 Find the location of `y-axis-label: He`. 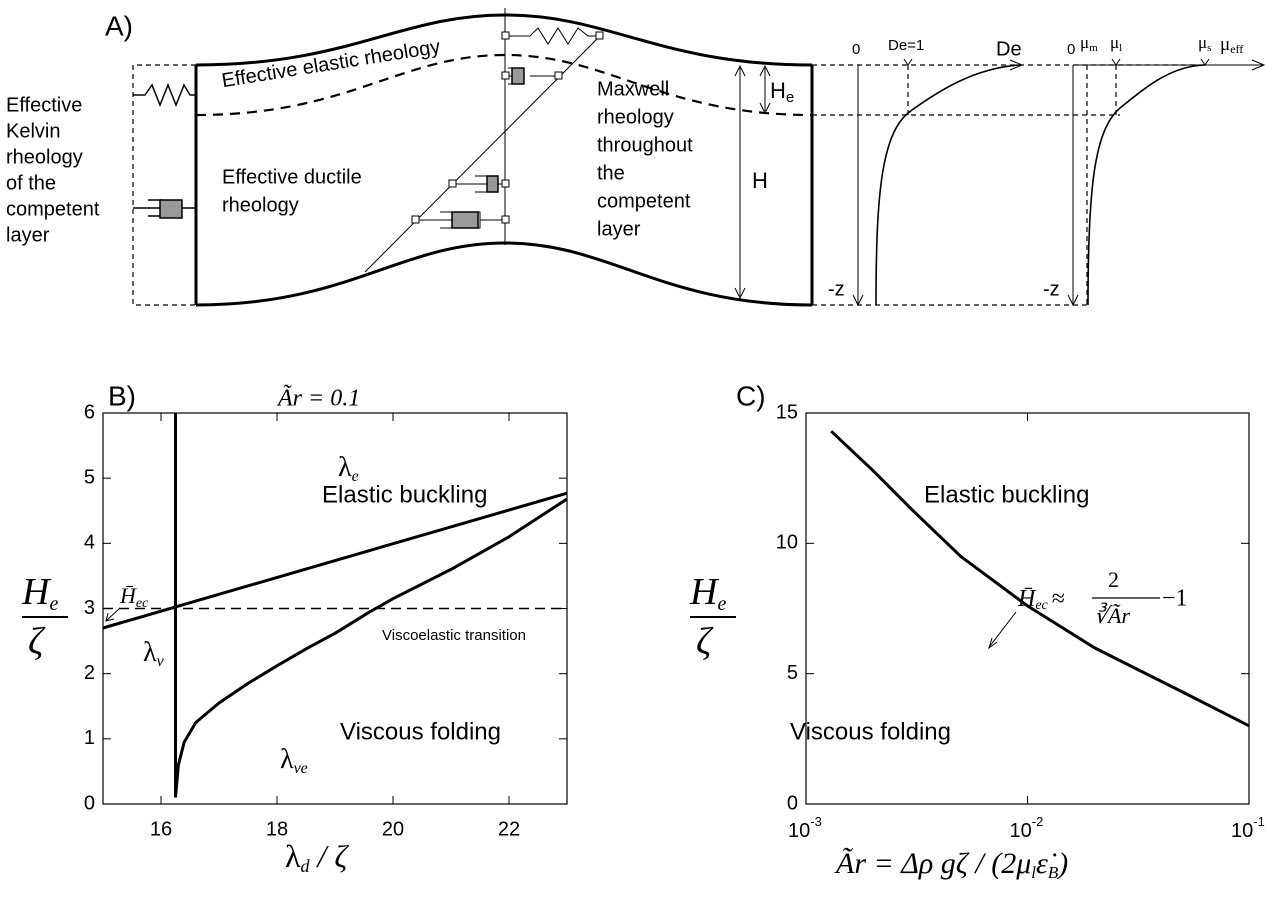

y-axis-label: He is located at coordinates (707, 593).